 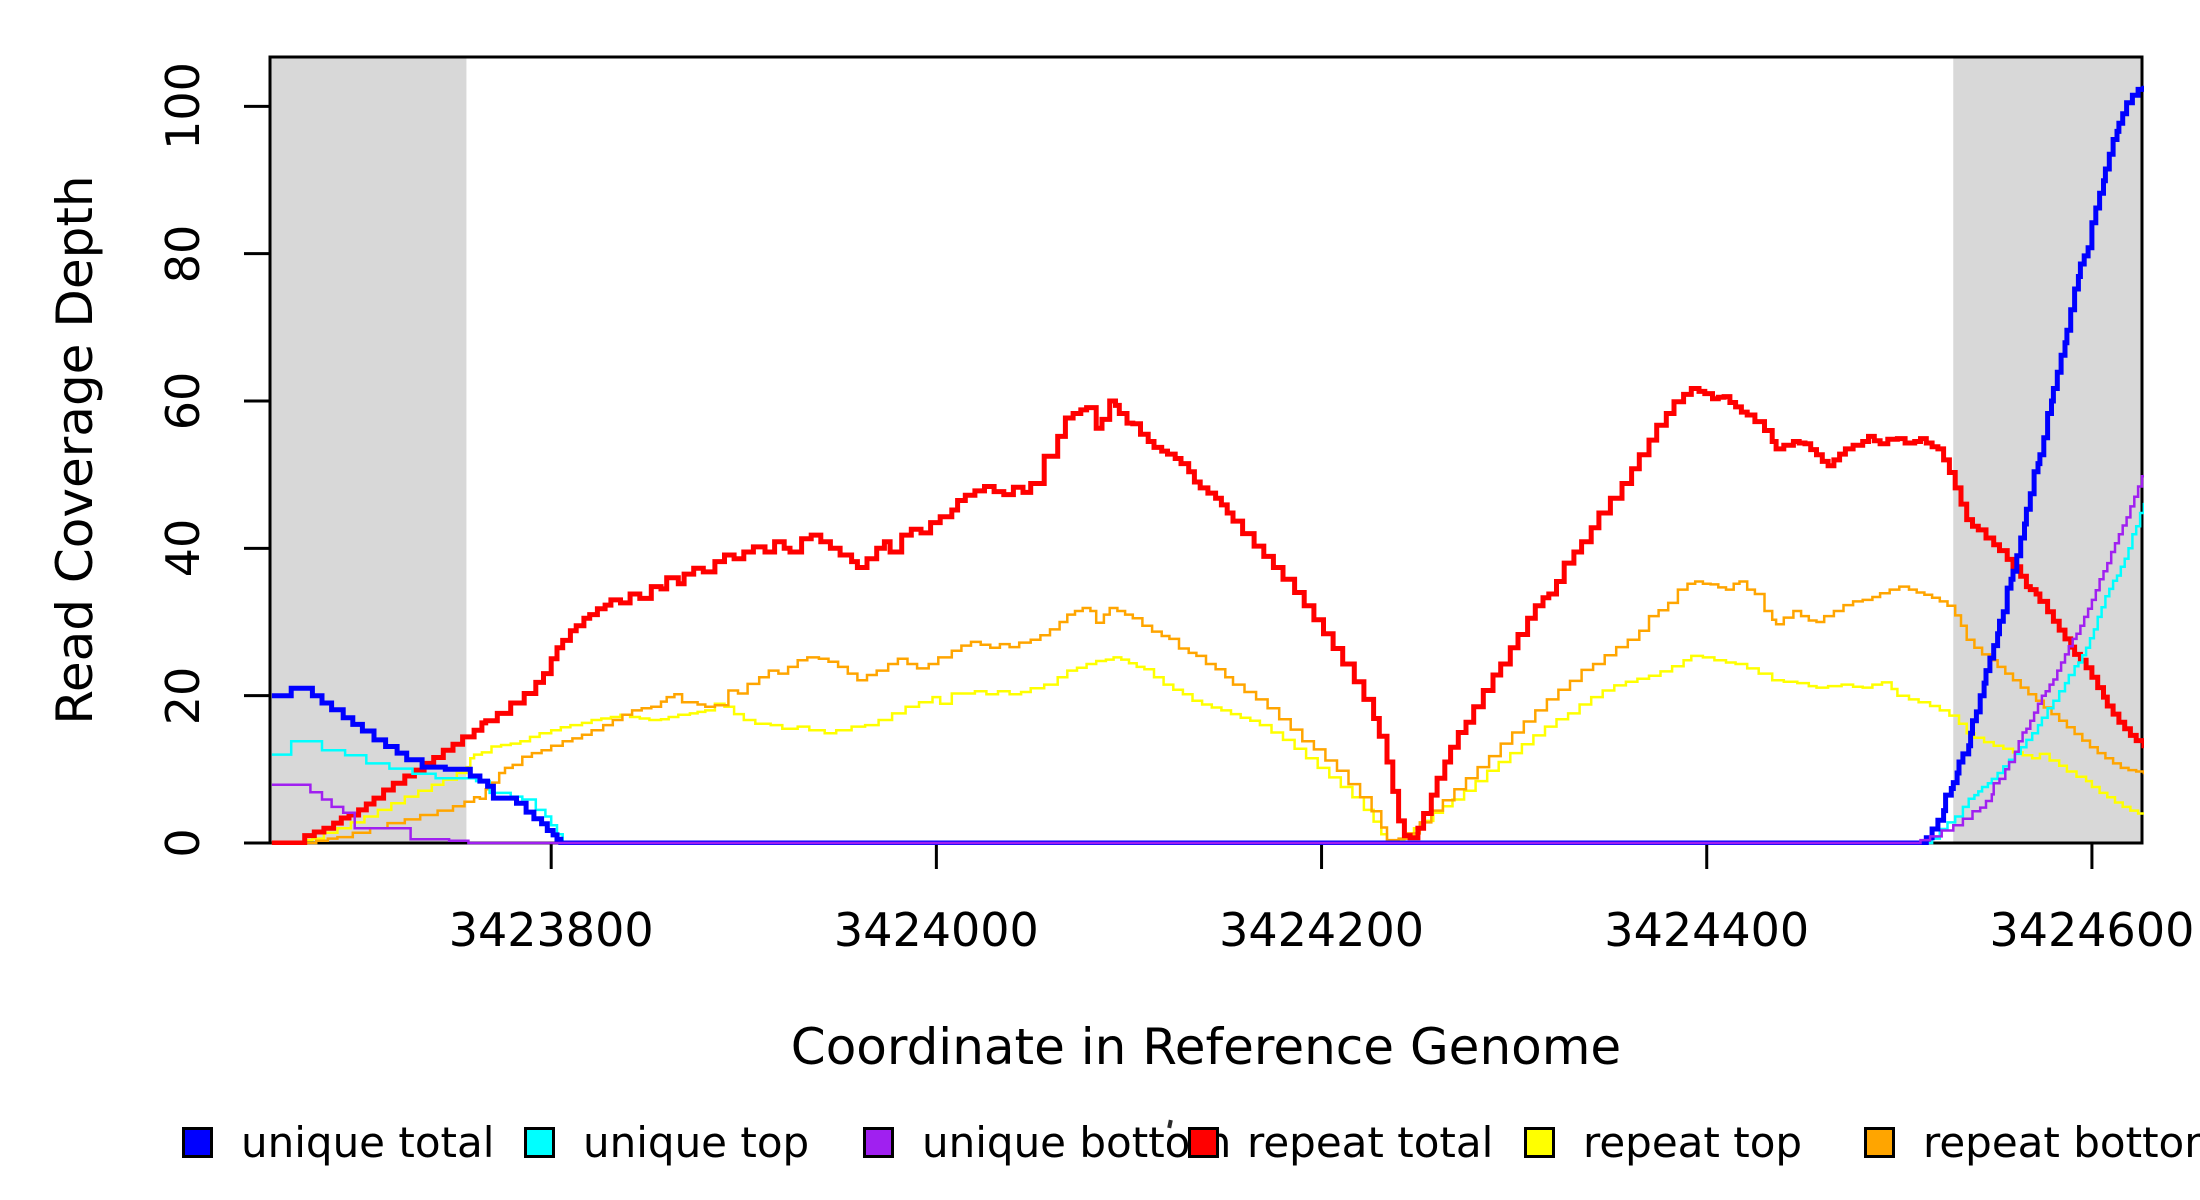 What do you see at coordinates (1693, 1142) in the screenshot?
I see `legend-label: repeat top` at bounding box center [1693, 1142].